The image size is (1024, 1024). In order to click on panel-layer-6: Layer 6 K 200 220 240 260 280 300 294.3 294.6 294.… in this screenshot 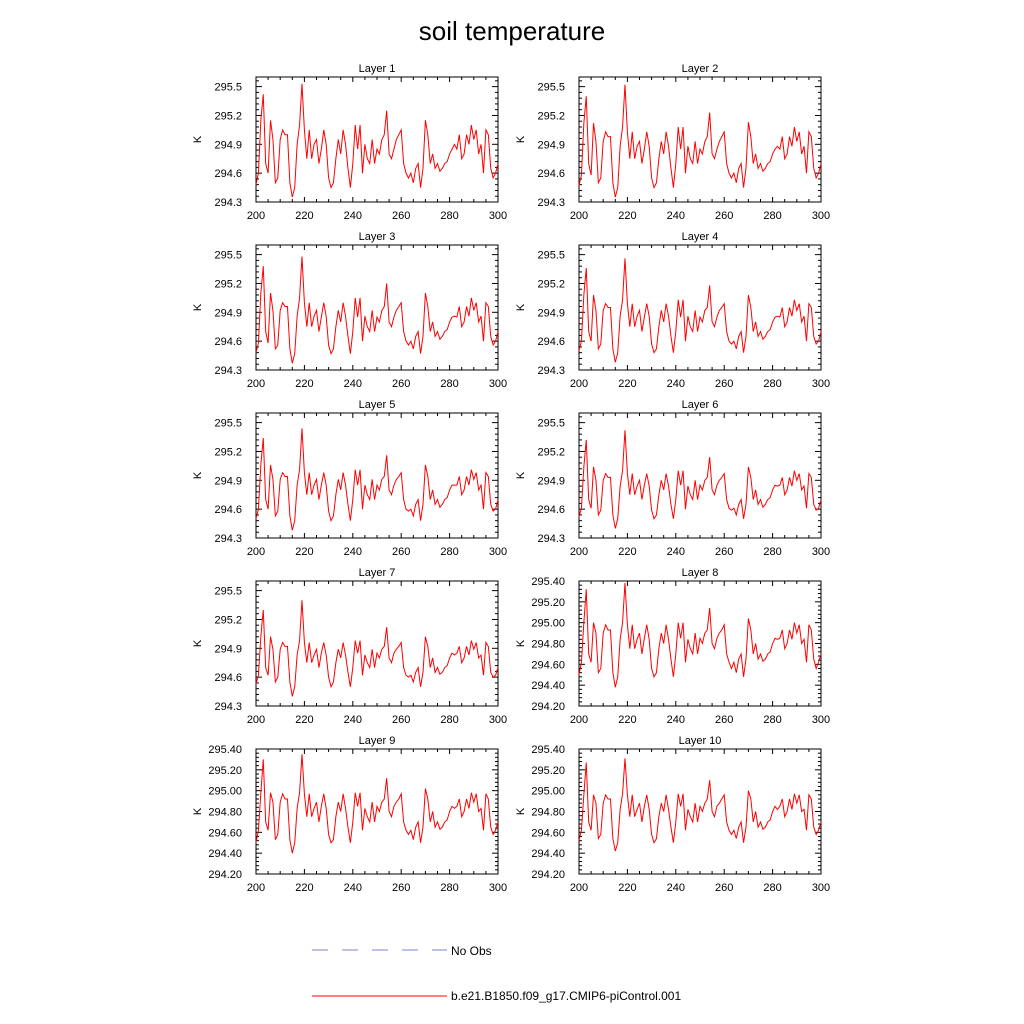, I will do `click(672, 478)`.